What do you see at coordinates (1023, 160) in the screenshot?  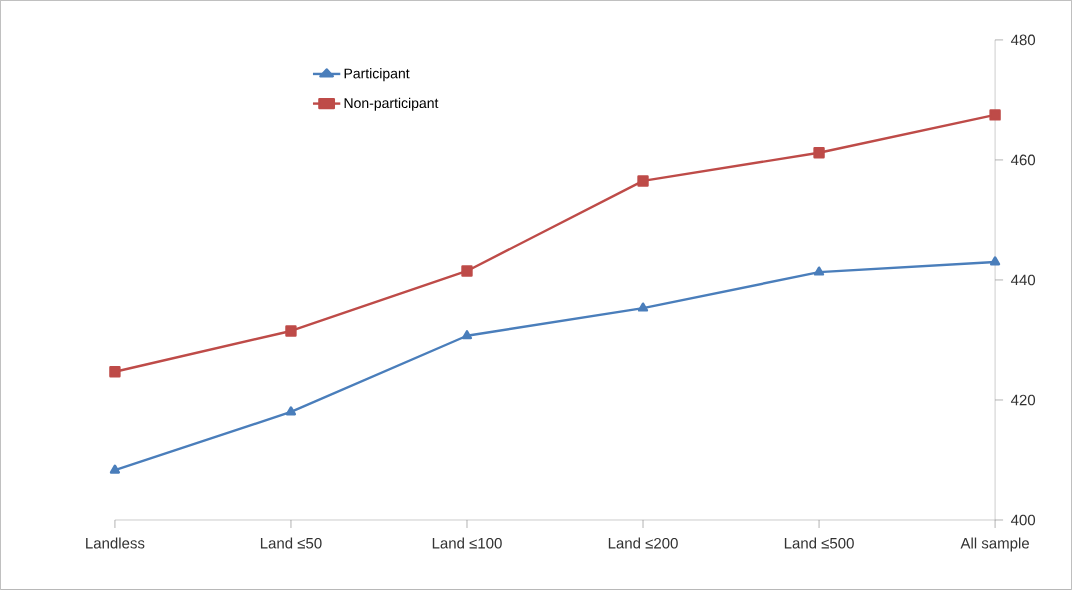 I see `y-tick-label: 460` at bounding box center [1023, 160].